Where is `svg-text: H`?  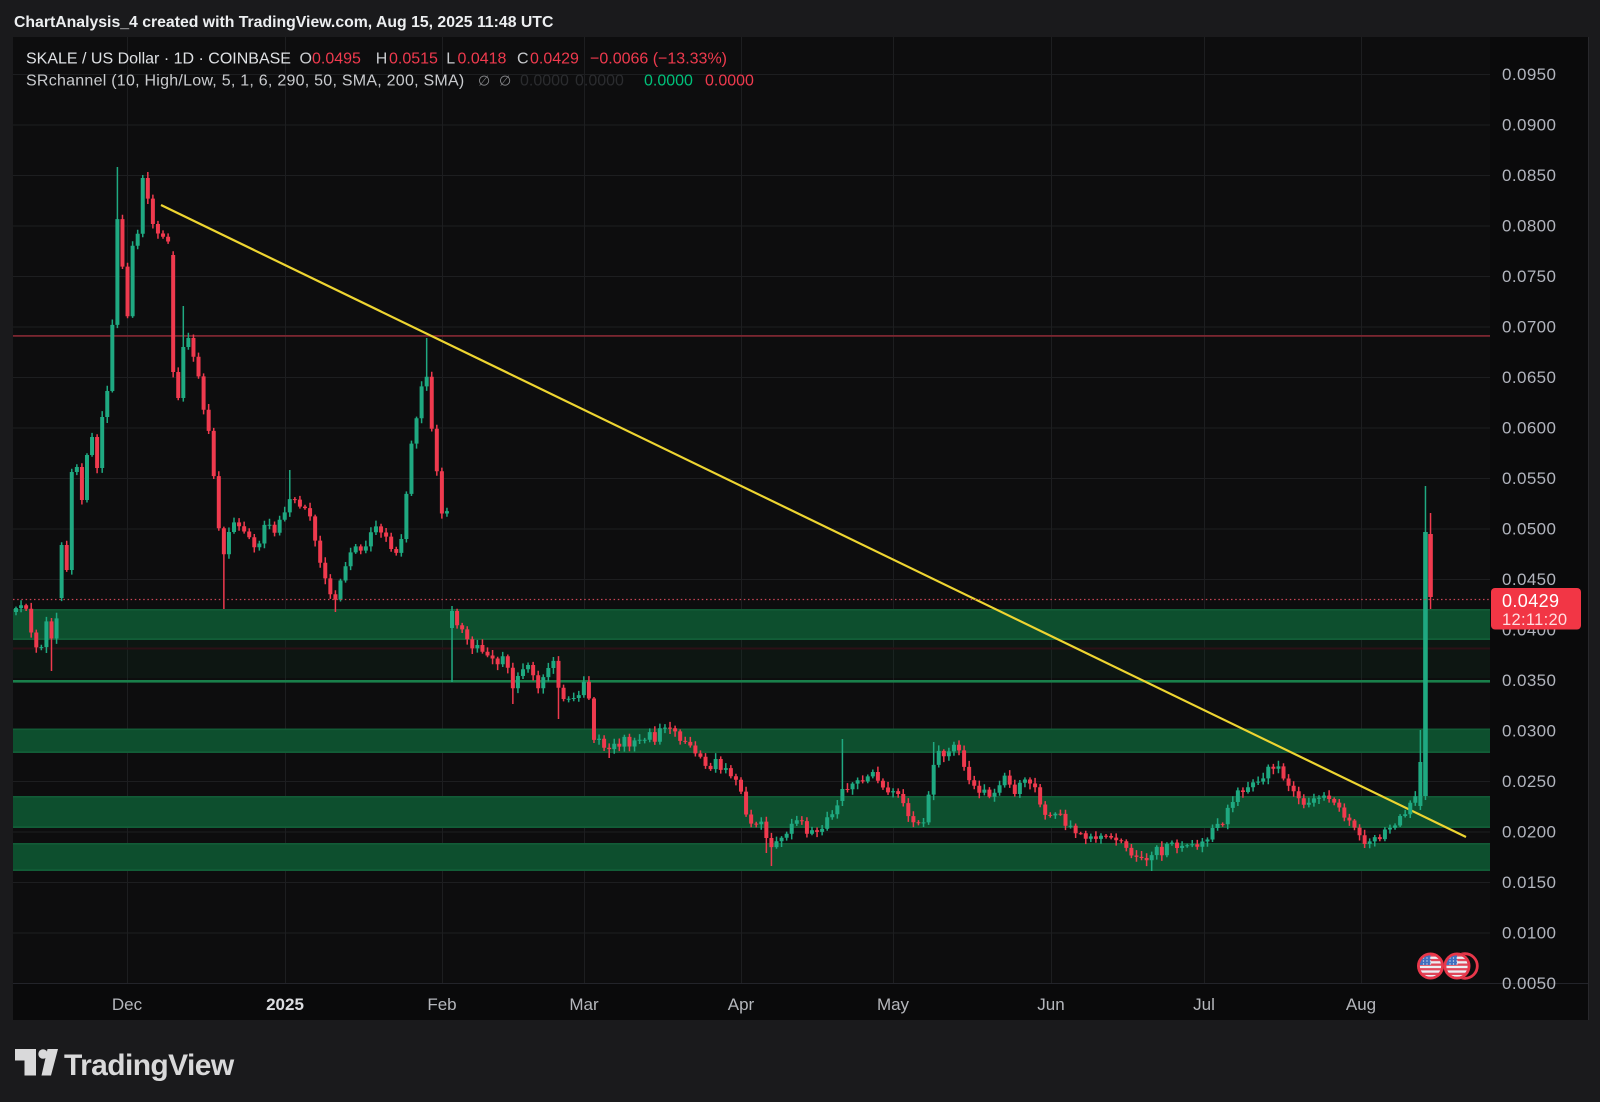
svg-text: H is located at coordinates (382, 59).